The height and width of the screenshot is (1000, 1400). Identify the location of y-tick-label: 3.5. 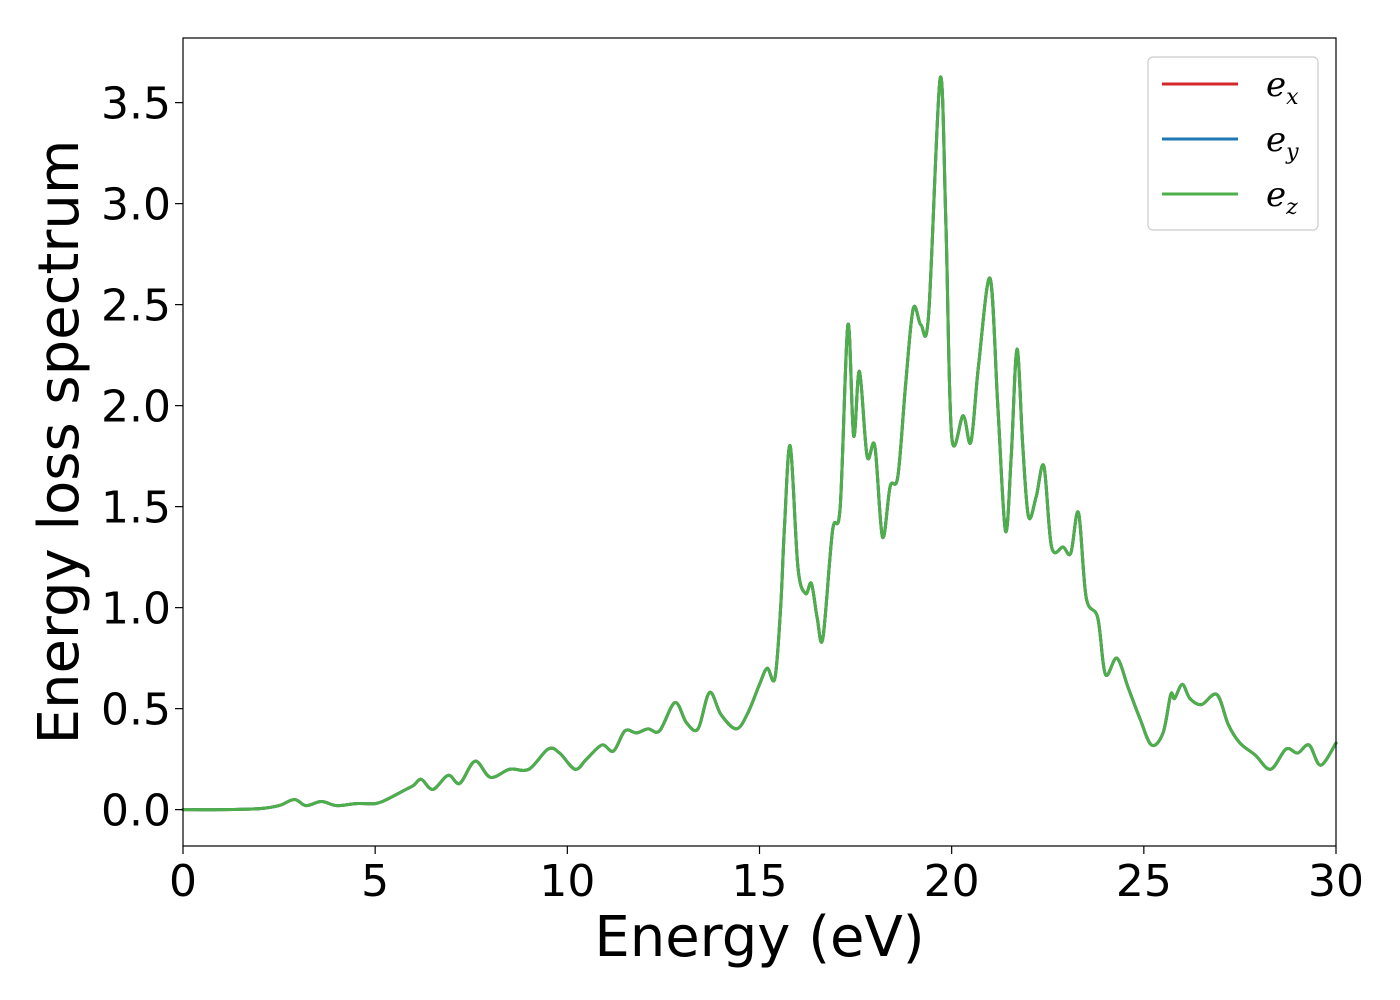
(136, 104).